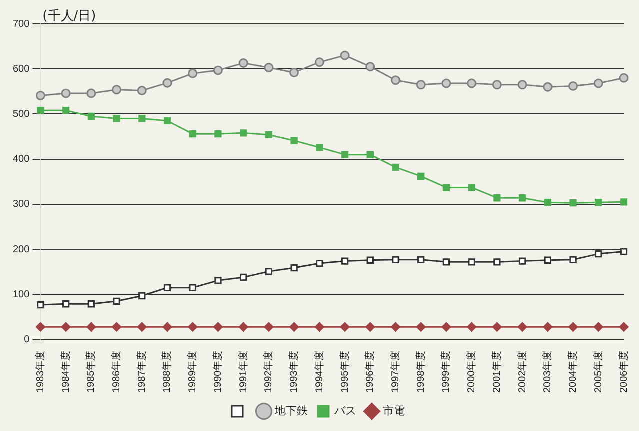 The height and width of the screenshot is (431, 639). I want to click on x-tick-label: 1987年度, so click(142, 372).